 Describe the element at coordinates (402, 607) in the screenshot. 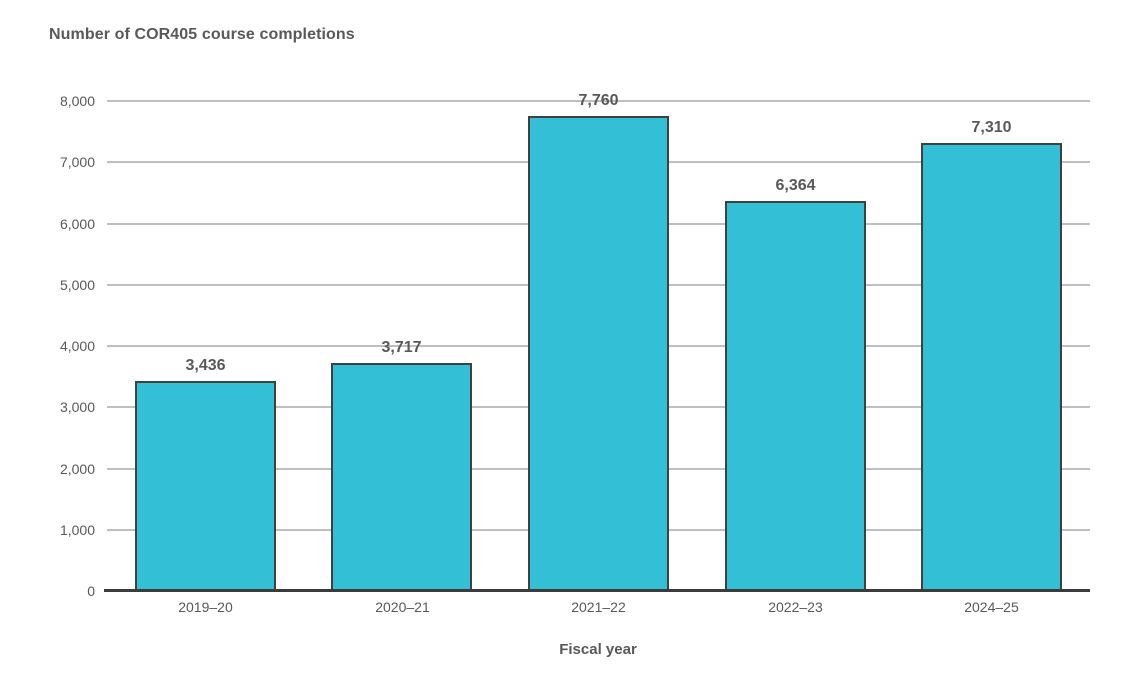

I see `x-tick-label: 2020–21` at that location.